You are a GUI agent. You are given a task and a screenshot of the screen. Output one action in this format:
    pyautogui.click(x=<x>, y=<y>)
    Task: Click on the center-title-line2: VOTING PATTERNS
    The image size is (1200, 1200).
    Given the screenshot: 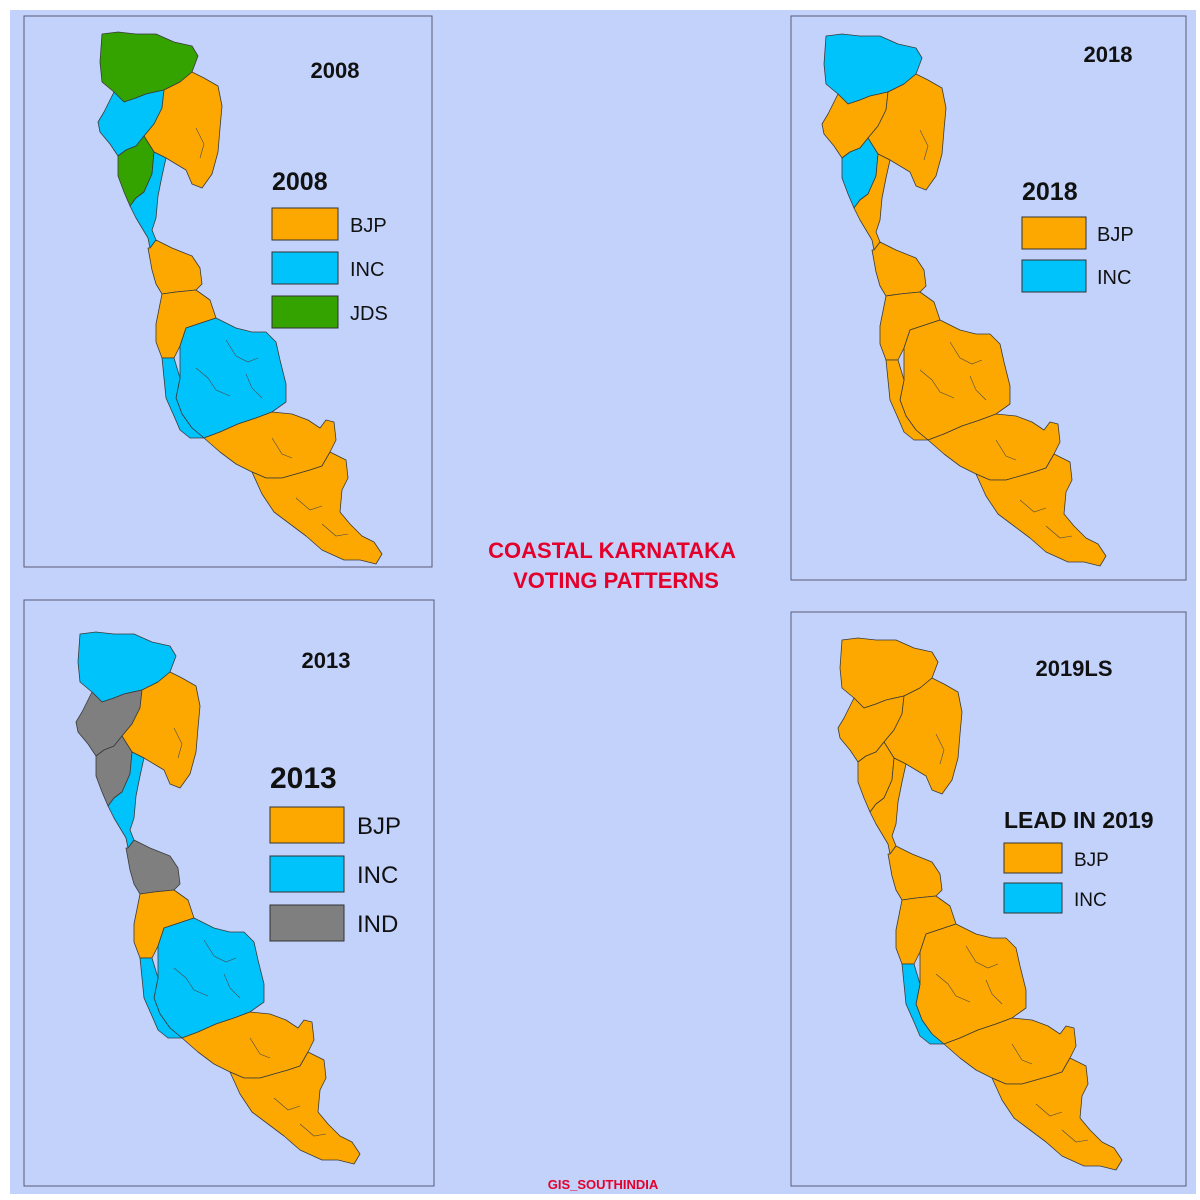 What is the action you would take?
    pyautogui.click(x=616, y=580)
    